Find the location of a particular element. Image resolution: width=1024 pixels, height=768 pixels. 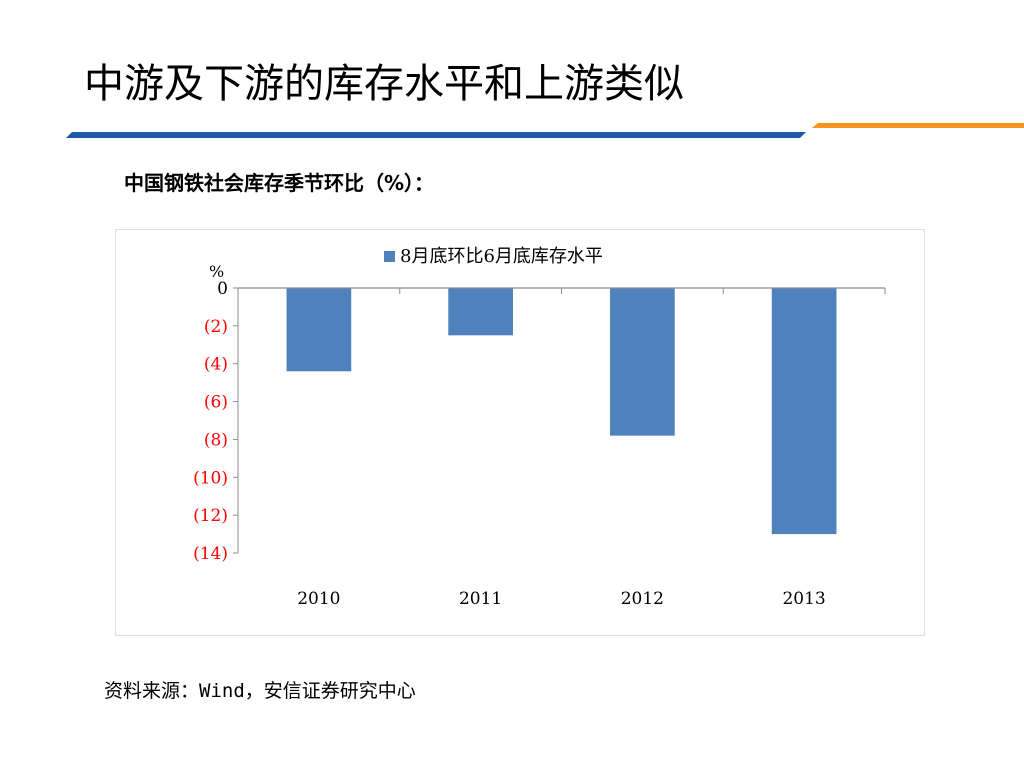

chart-subtitle: 中国钢铁社会库存季节环比（%）： is located at coordinates (279, 183).